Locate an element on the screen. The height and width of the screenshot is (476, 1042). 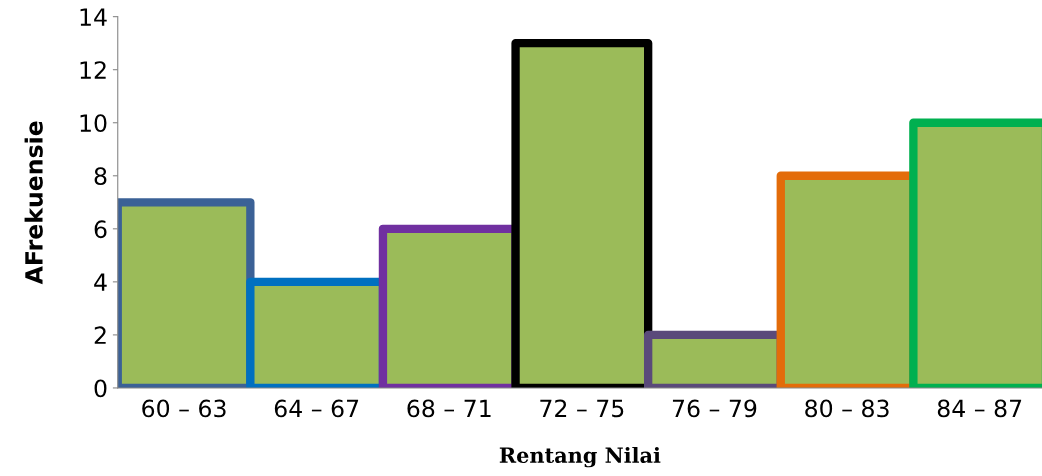
y-tick-label: 4 is located at coordinates (100, 282).